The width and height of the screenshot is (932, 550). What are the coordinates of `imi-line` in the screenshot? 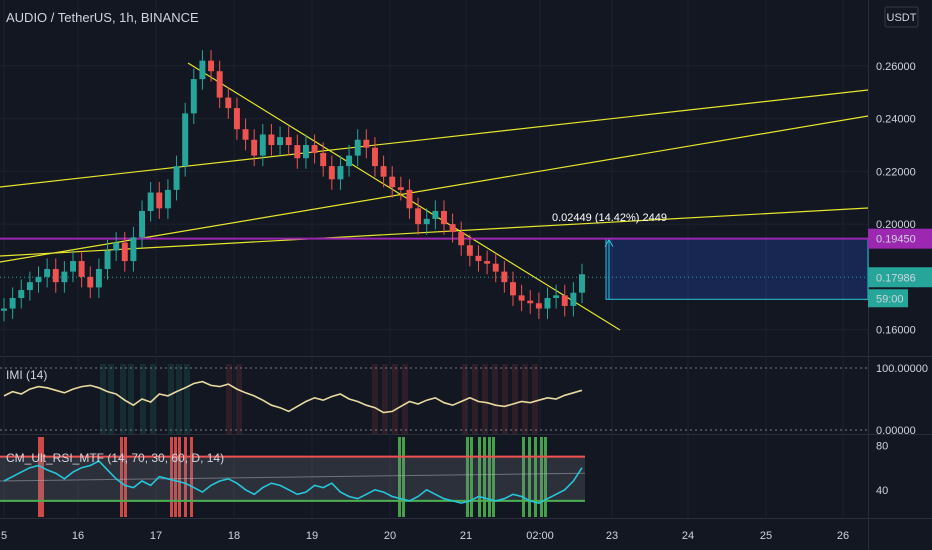 It's located at (293, 397).